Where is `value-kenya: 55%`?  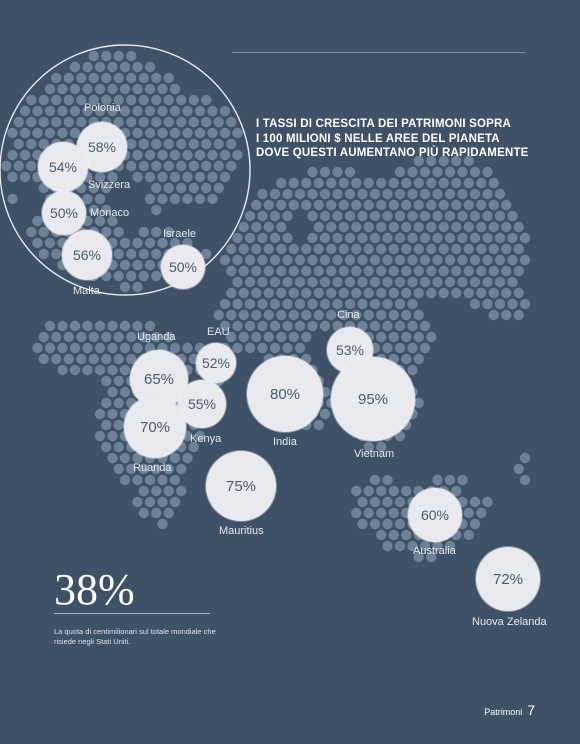 value-kenya: 55% is located at coordinates (202, 404).